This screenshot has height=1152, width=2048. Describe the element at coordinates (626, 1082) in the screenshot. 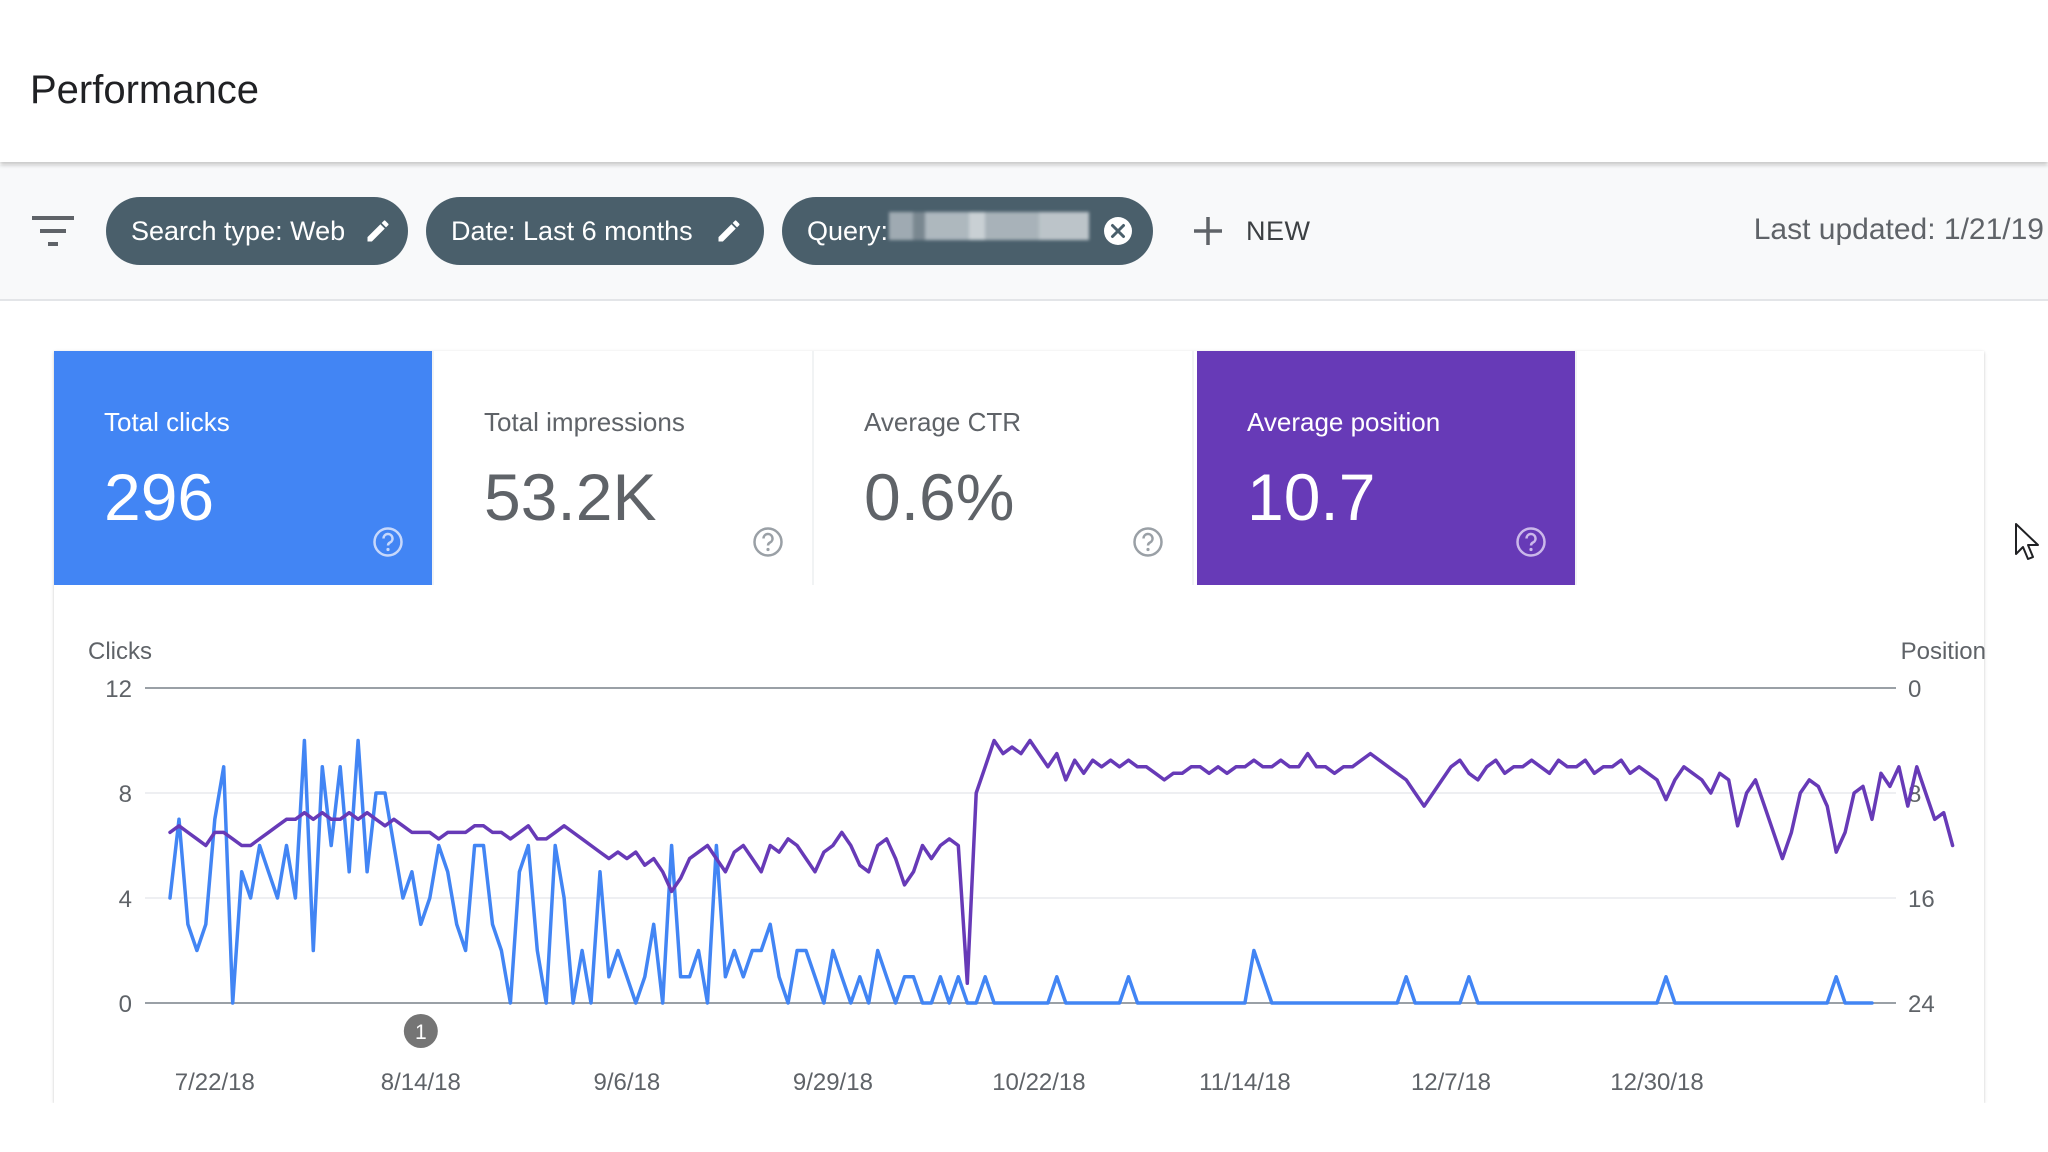

I see `x-tick-label: 9/6/18` at that location.